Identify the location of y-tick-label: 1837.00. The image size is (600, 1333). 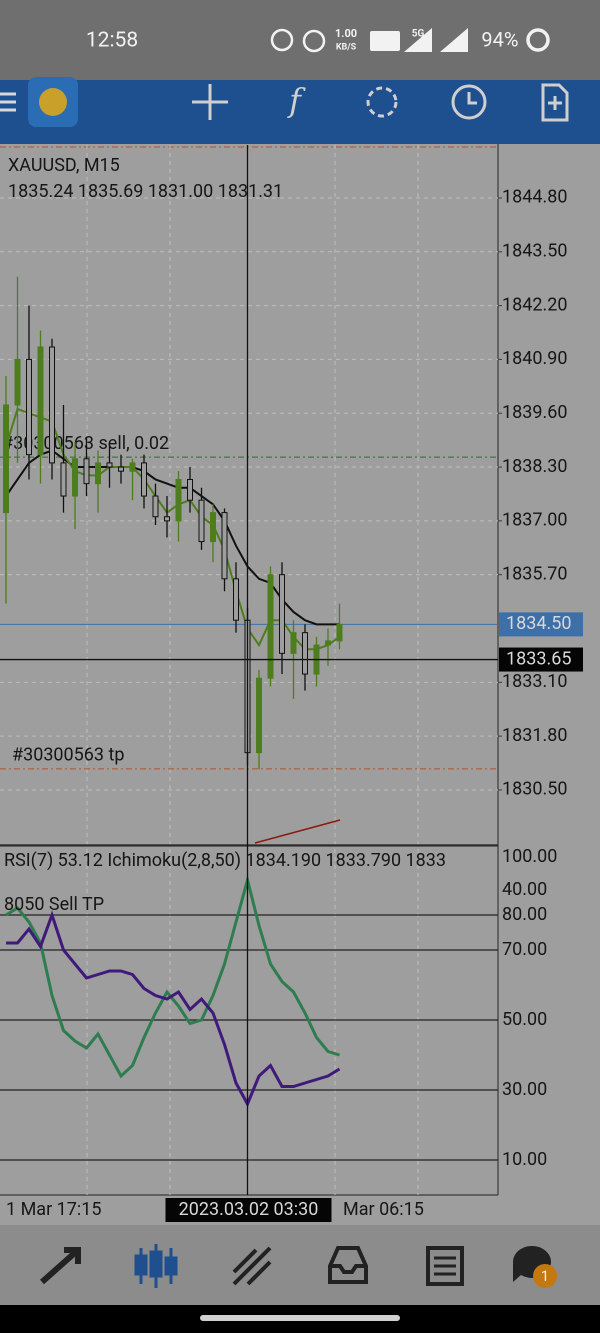
(534, 520).